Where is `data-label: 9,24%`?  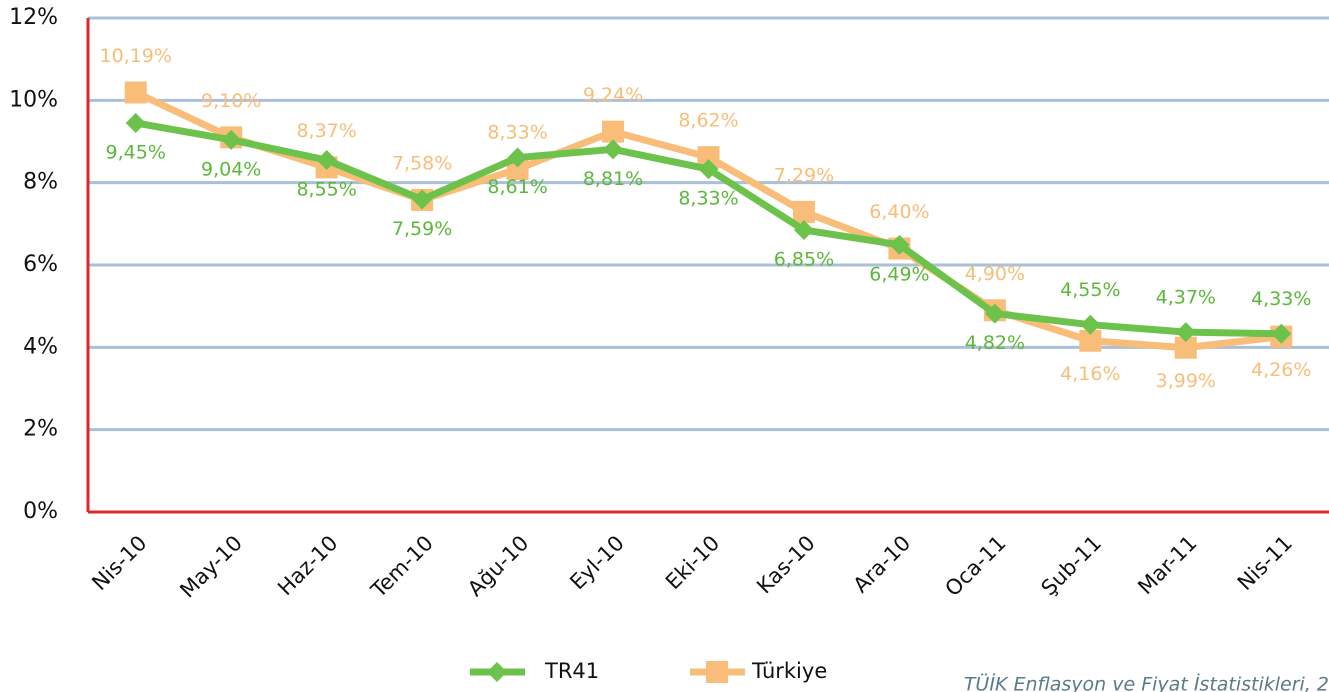 data-label: 9,24% is located at coordinates (613, 95).